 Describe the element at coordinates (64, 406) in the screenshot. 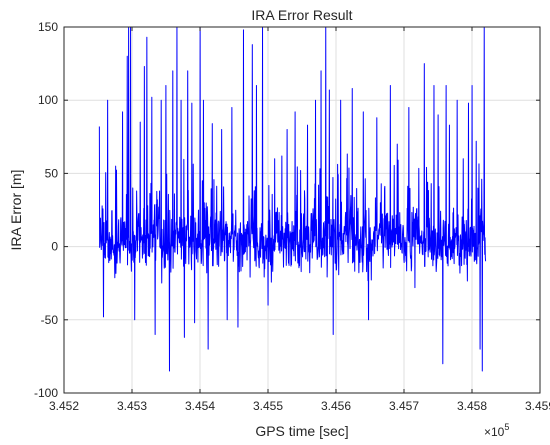

I see `x-tick-label: 3.452` at that location.